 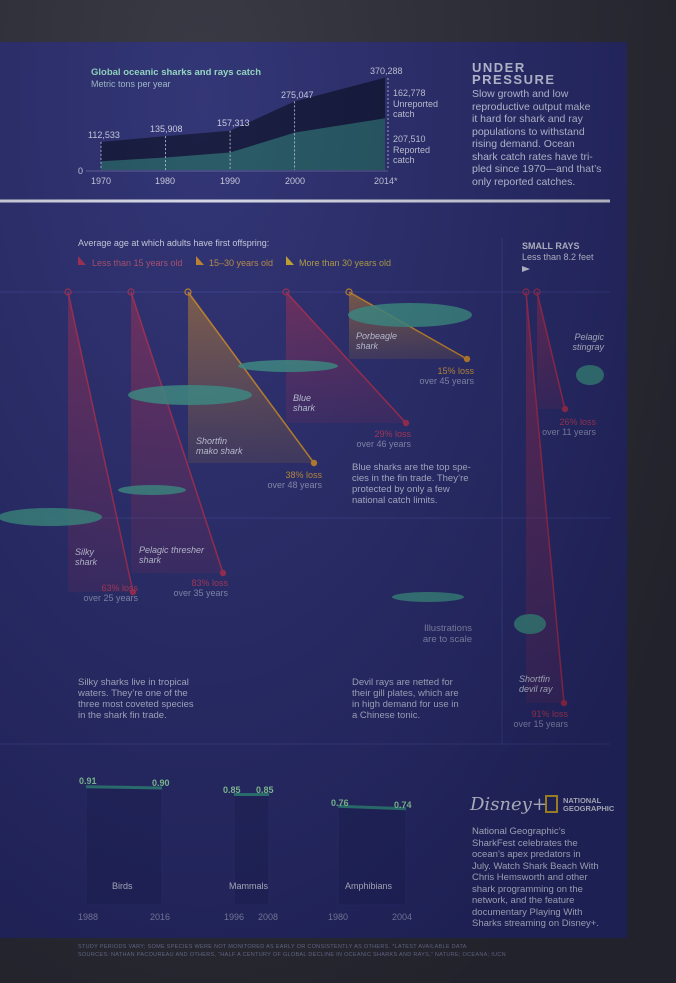 I want to click on birds-label: Birds, so click(x=122, y=886).